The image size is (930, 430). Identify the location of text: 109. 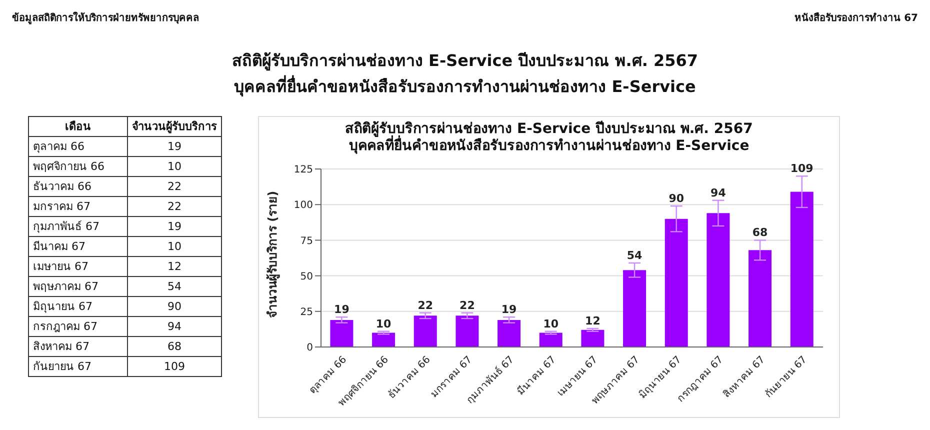
(174, 366).